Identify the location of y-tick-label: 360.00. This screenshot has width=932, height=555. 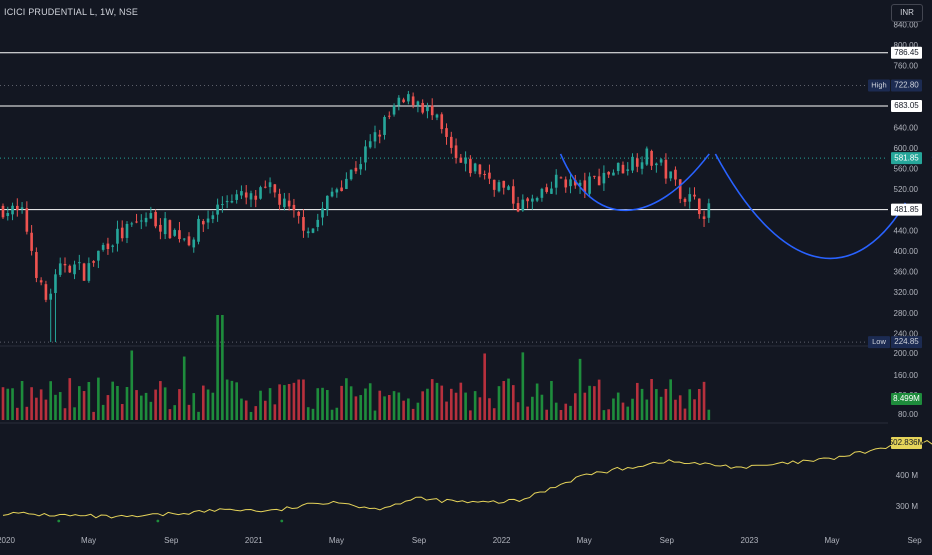
(906, 272).